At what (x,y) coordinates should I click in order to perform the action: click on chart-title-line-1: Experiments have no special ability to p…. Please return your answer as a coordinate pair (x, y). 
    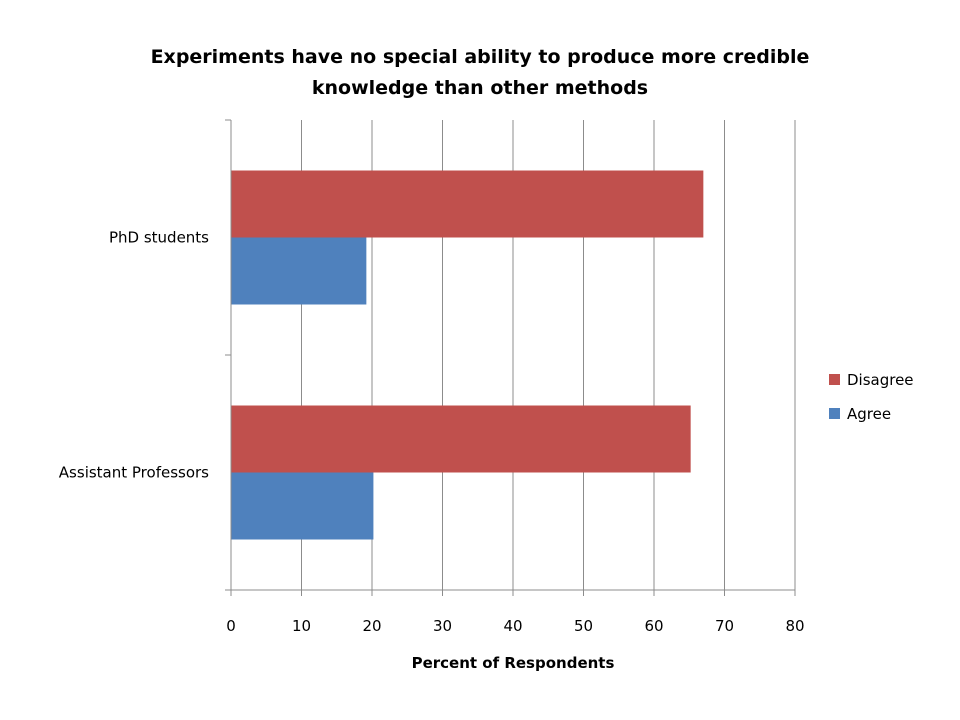
    Looking at the image, I should click on (480, 57).